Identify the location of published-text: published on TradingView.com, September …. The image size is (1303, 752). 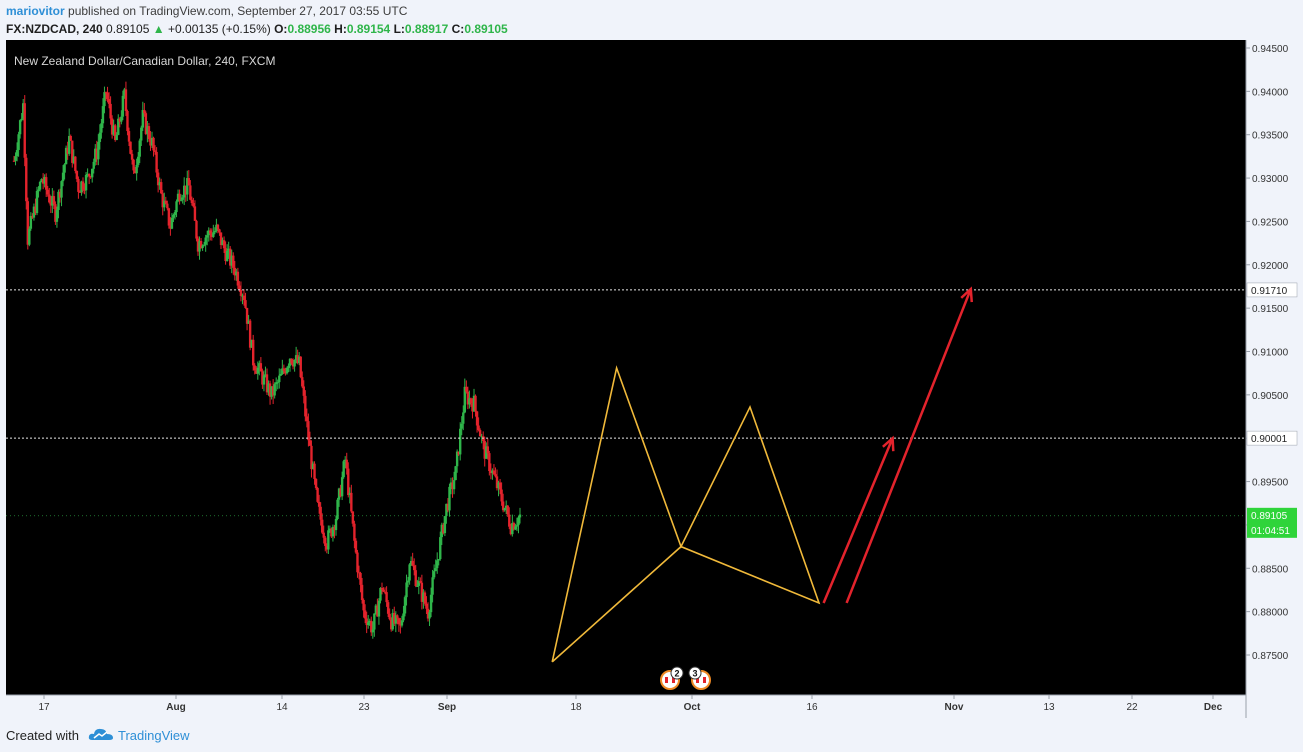
(238, 11).